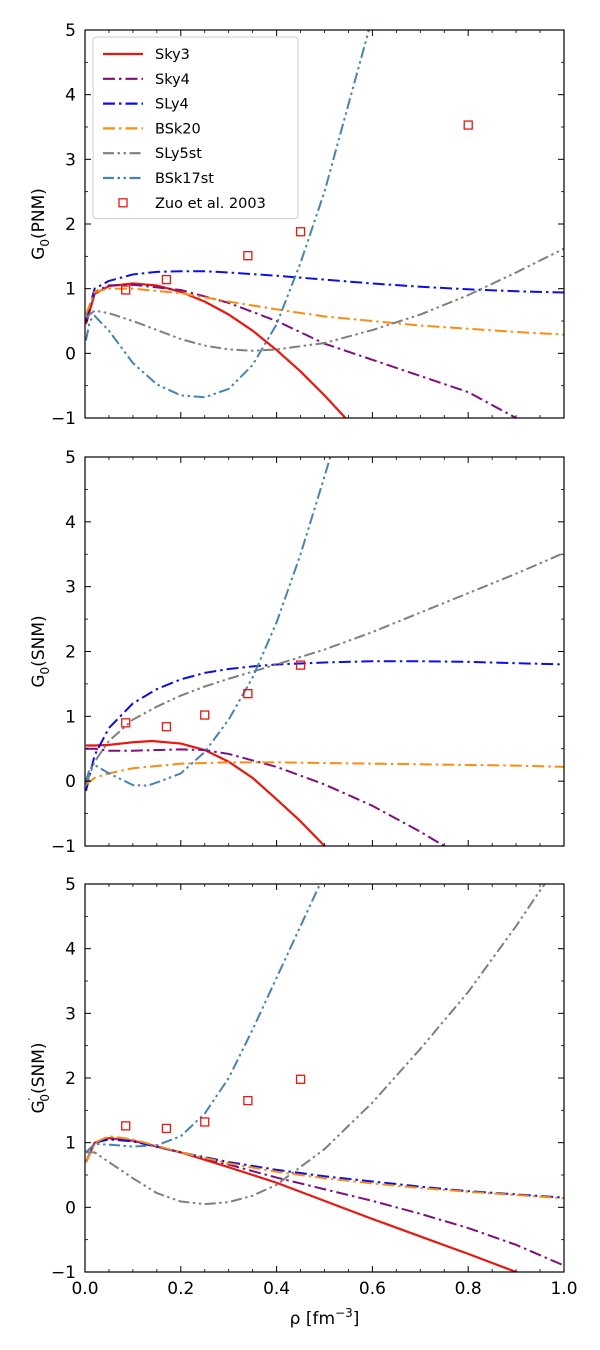 The height and width of the screenshot is (1350, 600). Describe the element at coordinates (184, 179) in the screenshot. I see `legend-label-bsk17st: BSk17st` at that location.